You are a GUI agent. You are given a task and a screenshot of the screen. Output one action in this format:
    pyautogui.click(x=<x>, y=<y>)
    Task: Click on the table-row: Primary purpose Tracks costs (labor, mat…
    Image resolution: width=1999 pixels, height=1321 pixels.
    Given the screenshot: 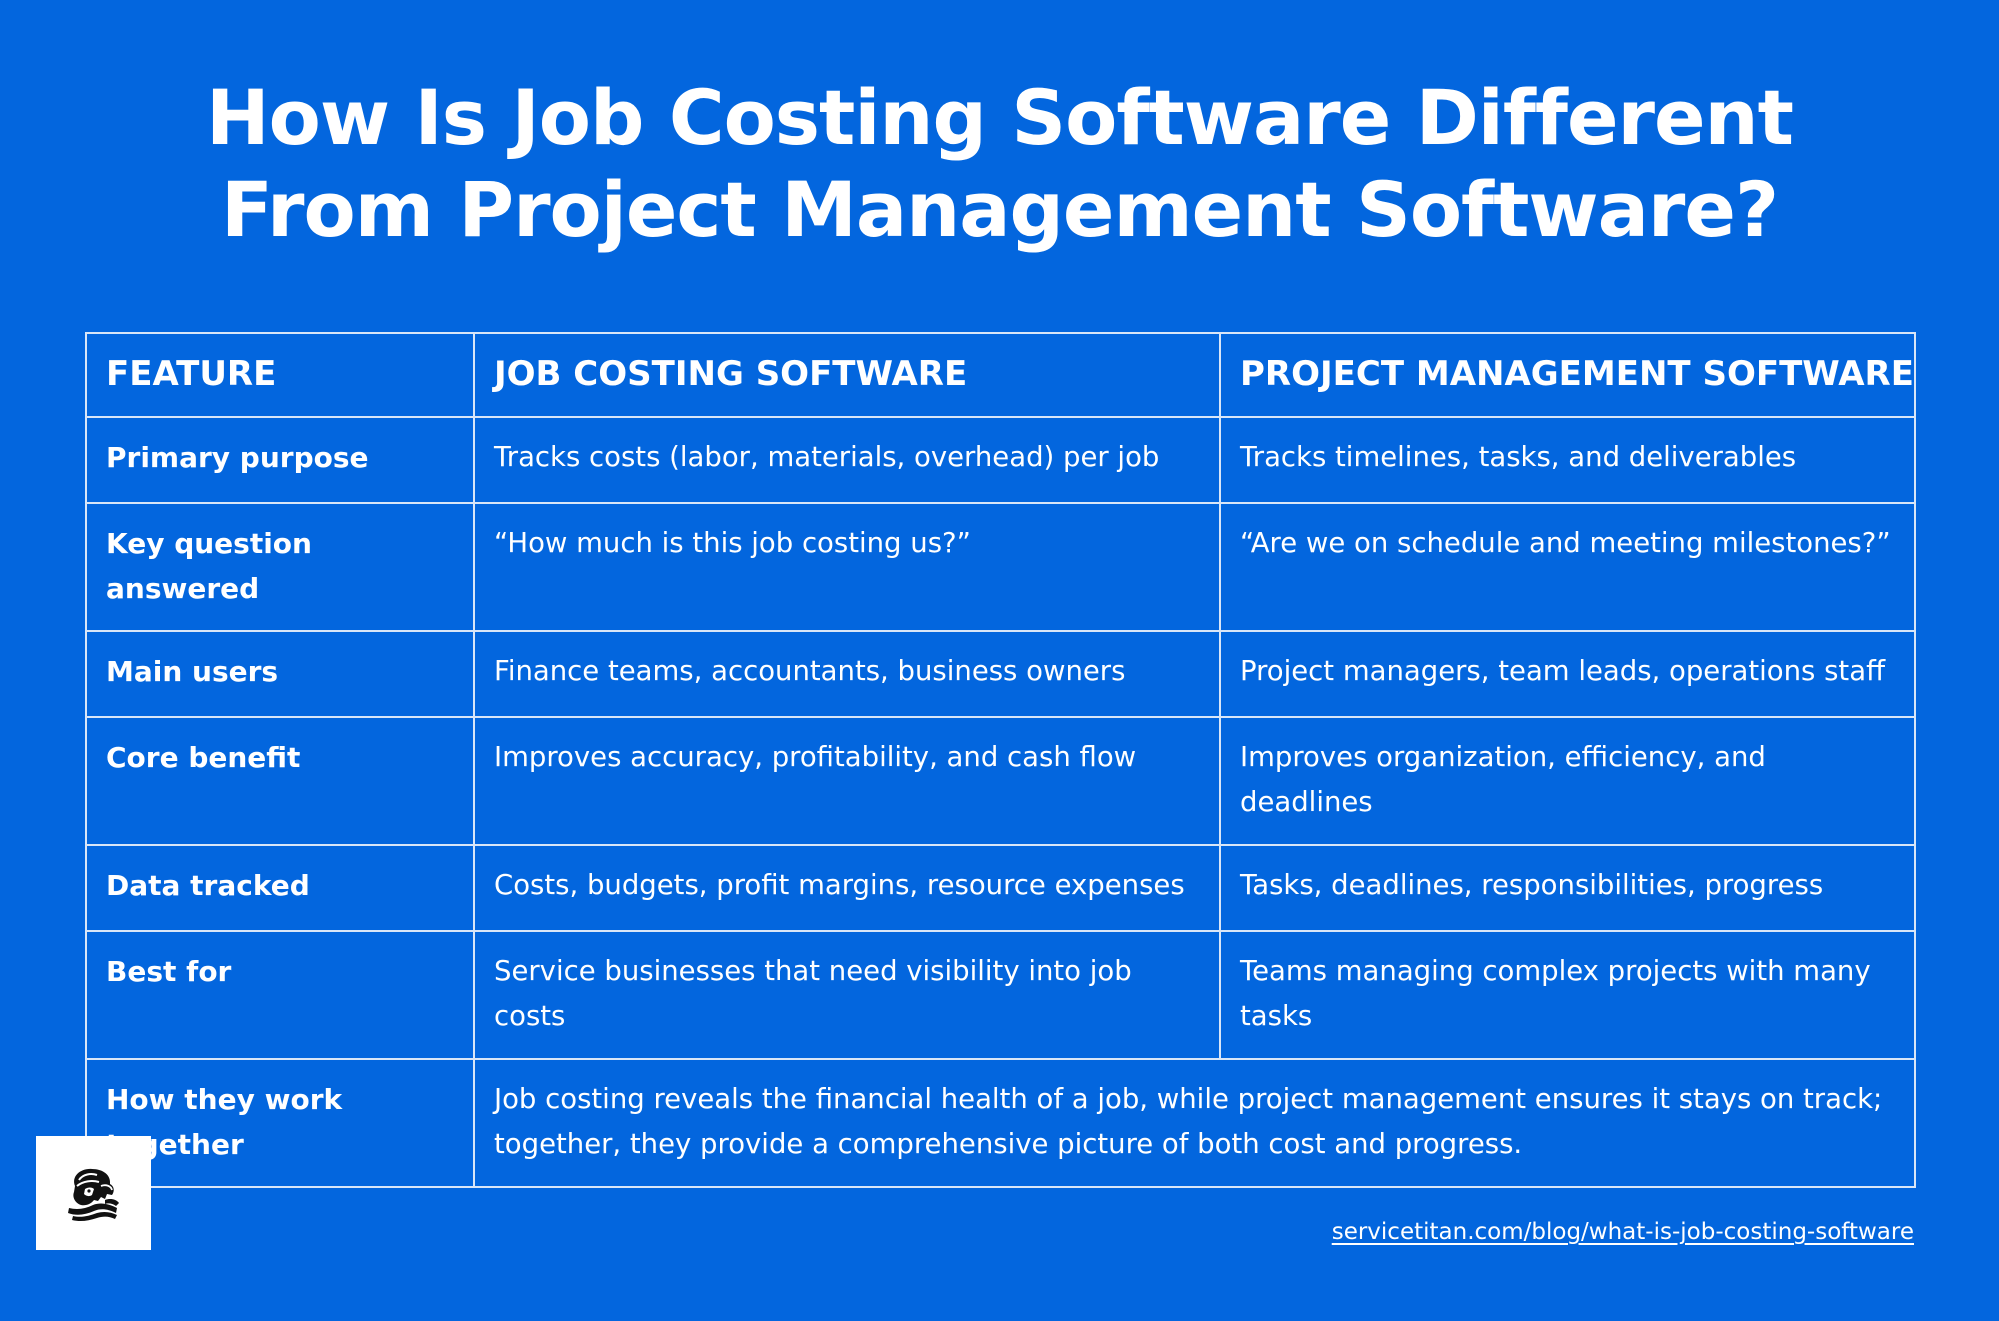 What is the action you would take?
    pyautogui.click(x=1000, y=460)
    